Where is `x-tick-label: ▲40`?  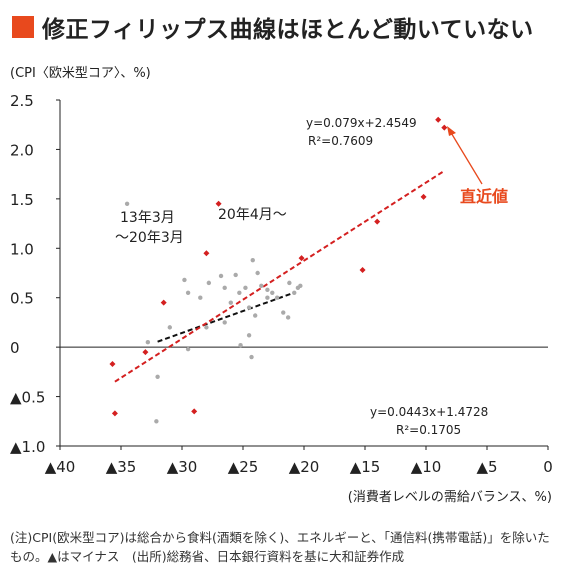
x-tick-label: ▲40 is located at coordinates (60, 467).